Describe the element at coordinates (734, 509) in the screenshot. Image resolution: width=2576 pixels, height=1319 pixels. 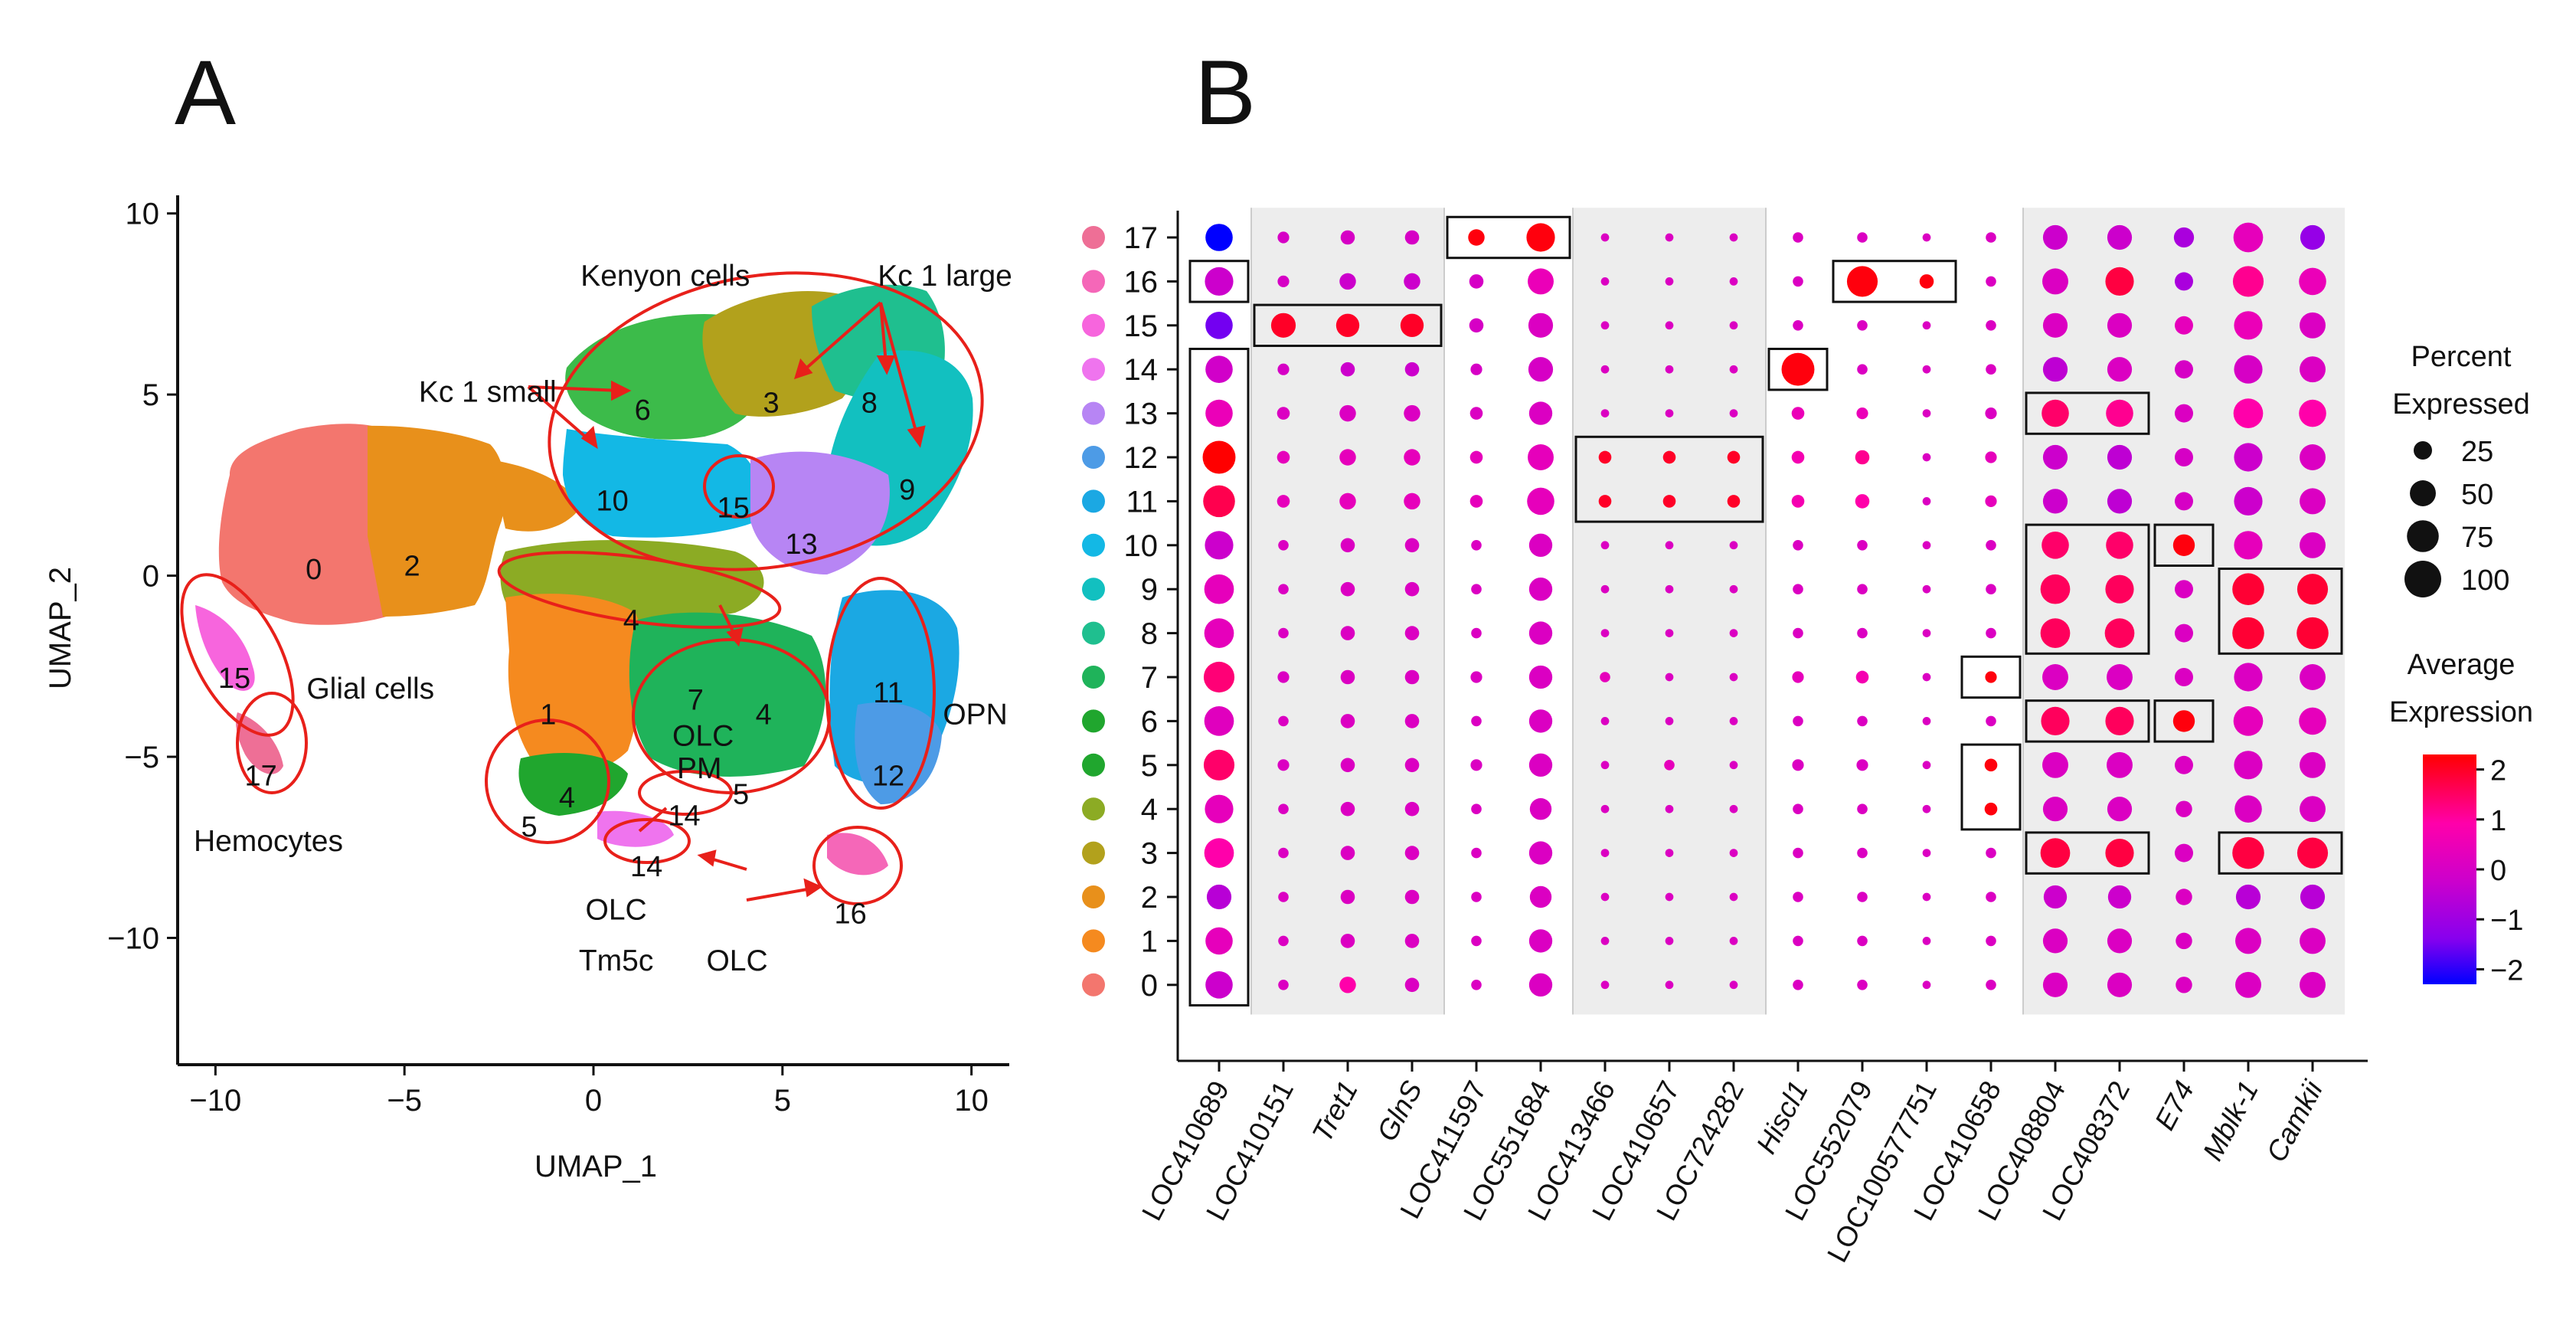
I see `umap-cluster-label: 15` at that location.